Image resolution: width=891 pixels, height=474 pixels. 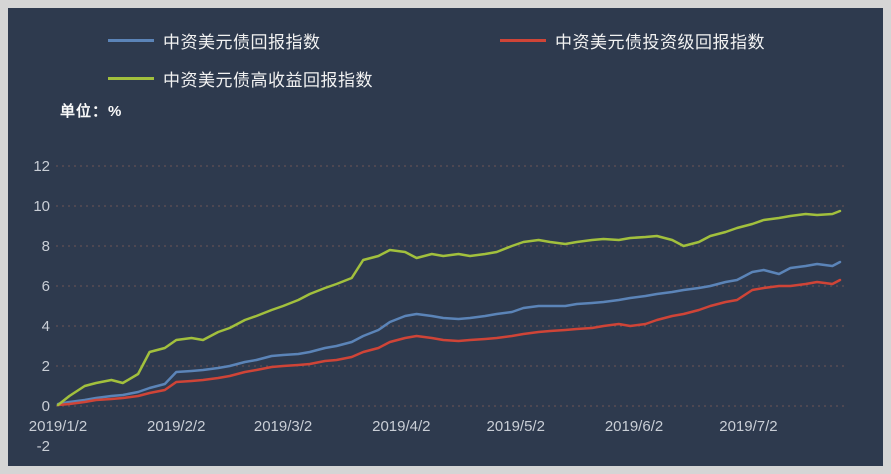 What do you see at coordinates (131, 78) in the screenshot?
I see `legend-line-green-icon` at bounding box center [131, 78].